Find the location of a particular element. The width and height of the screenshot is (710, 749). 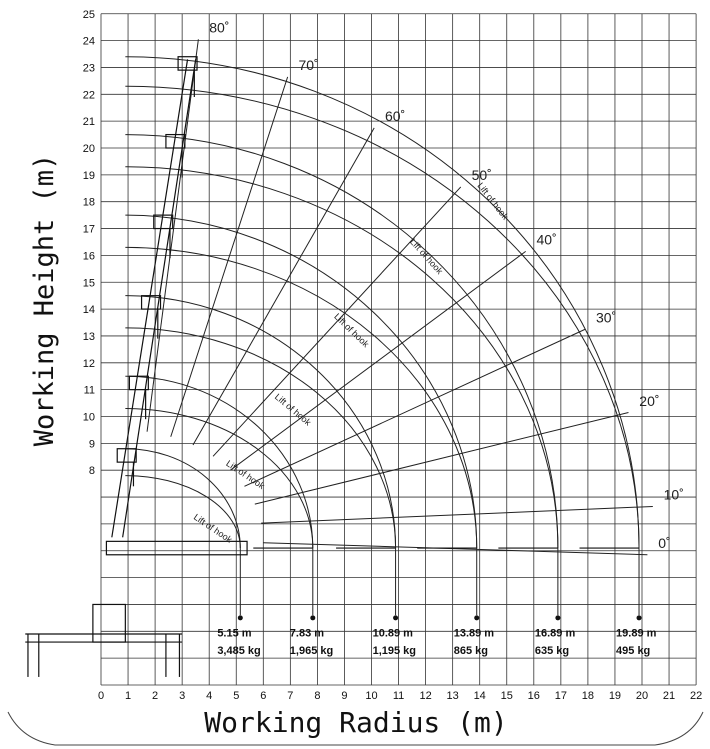

x-tick-label: 5 is located at coordinates (236, 696).